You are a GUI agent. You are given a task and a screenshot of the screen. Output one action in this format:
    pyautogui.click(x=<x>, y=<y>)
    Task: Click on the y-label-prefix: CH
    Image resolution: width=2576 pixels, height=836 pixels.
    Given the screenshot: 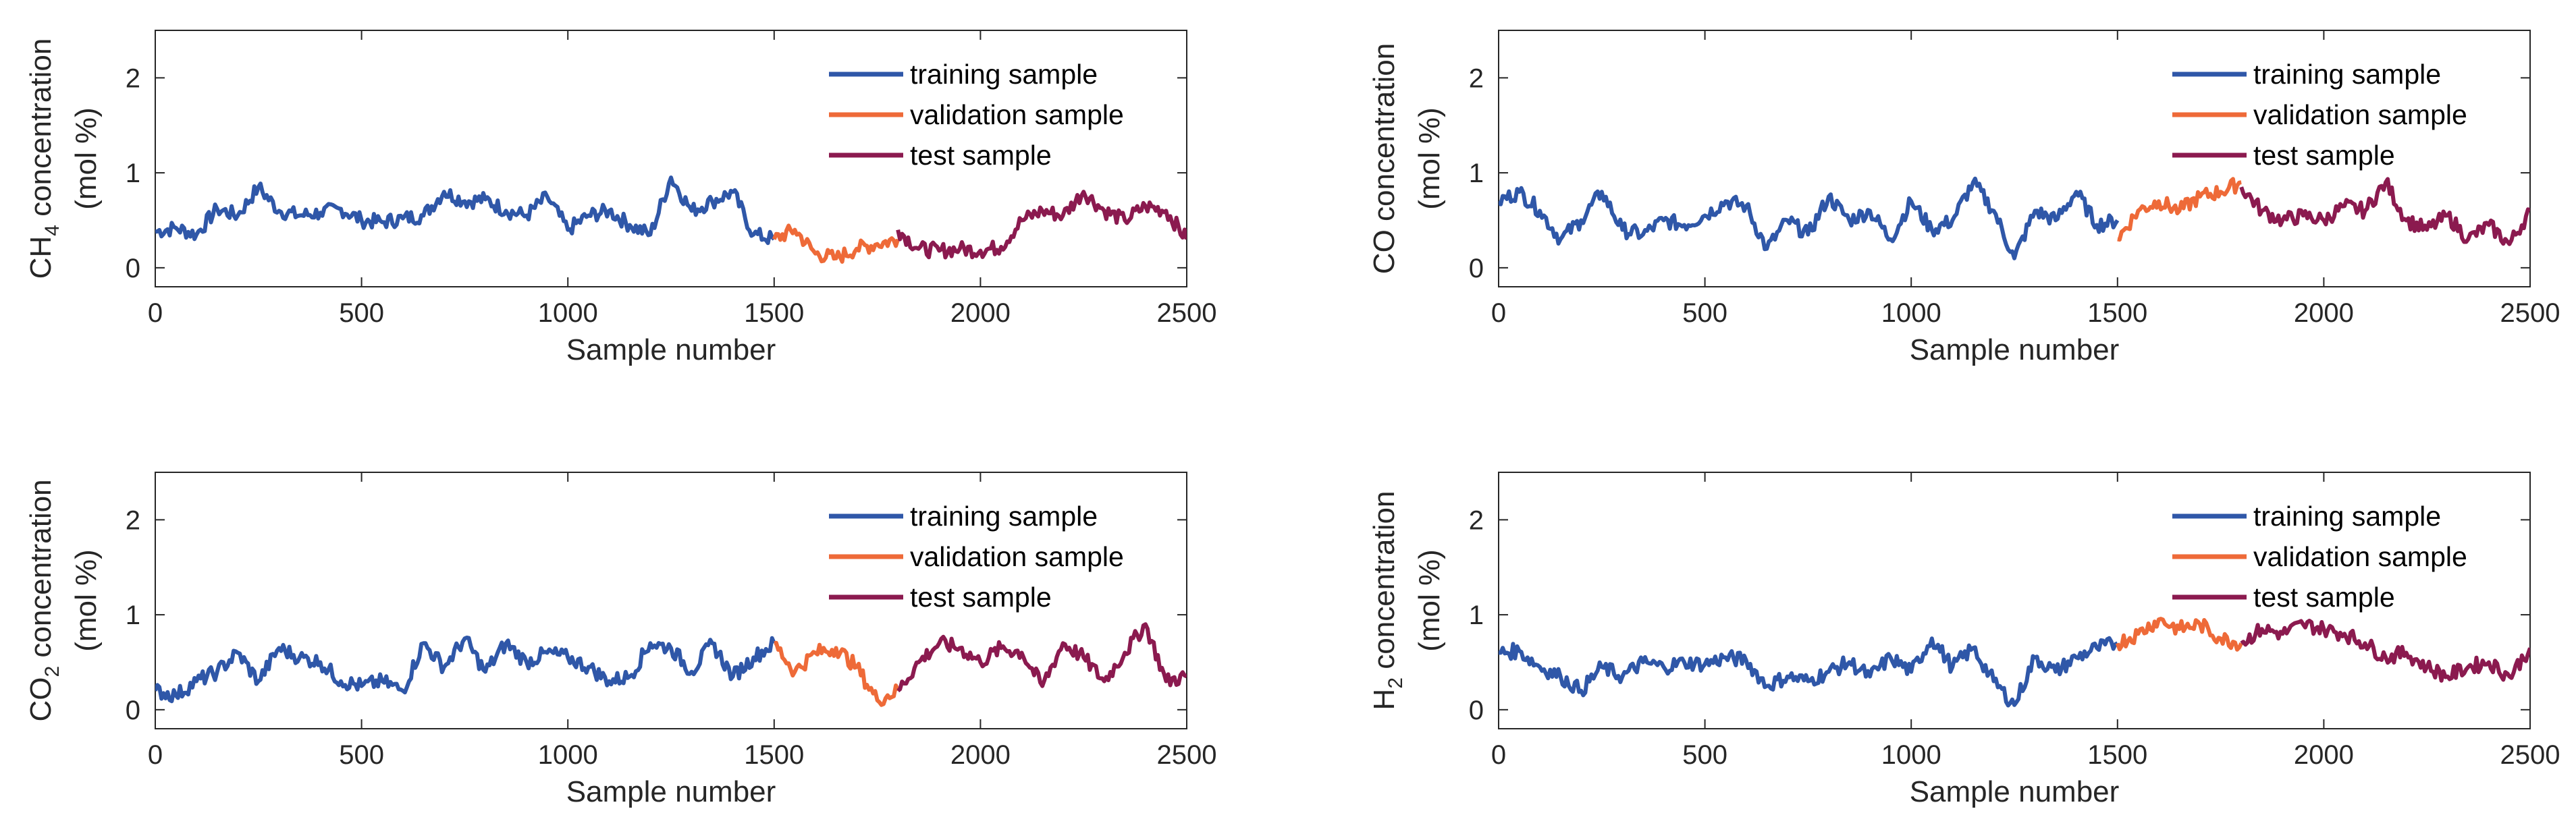 What is the action you would take?
    pyautogui.click(x=40, y=257)
    